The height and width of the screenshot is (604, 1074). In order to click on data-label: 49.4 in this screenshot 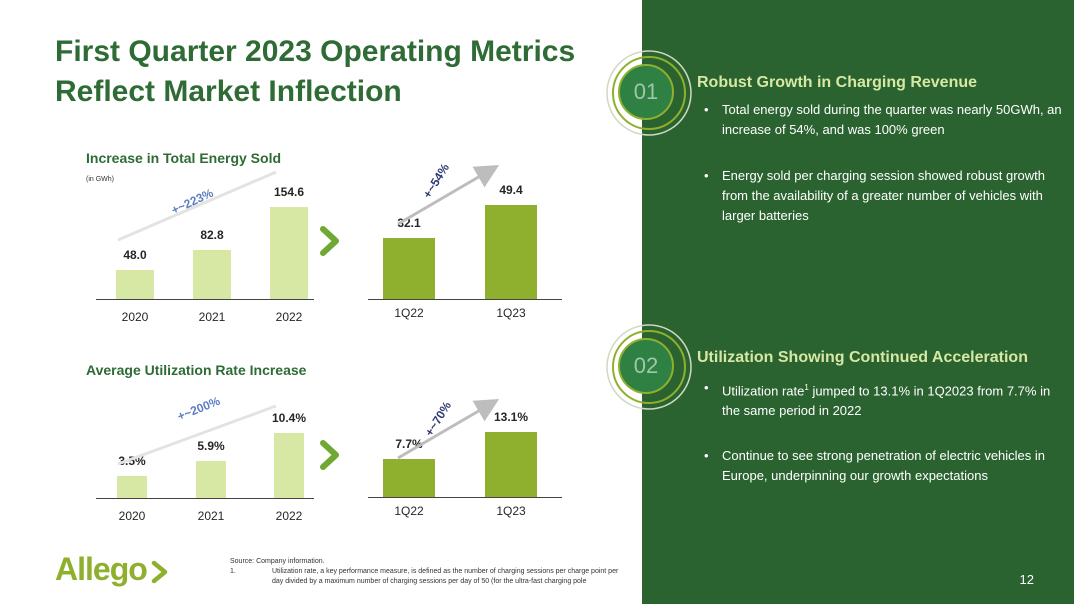, I will do `click(511, 190)`.